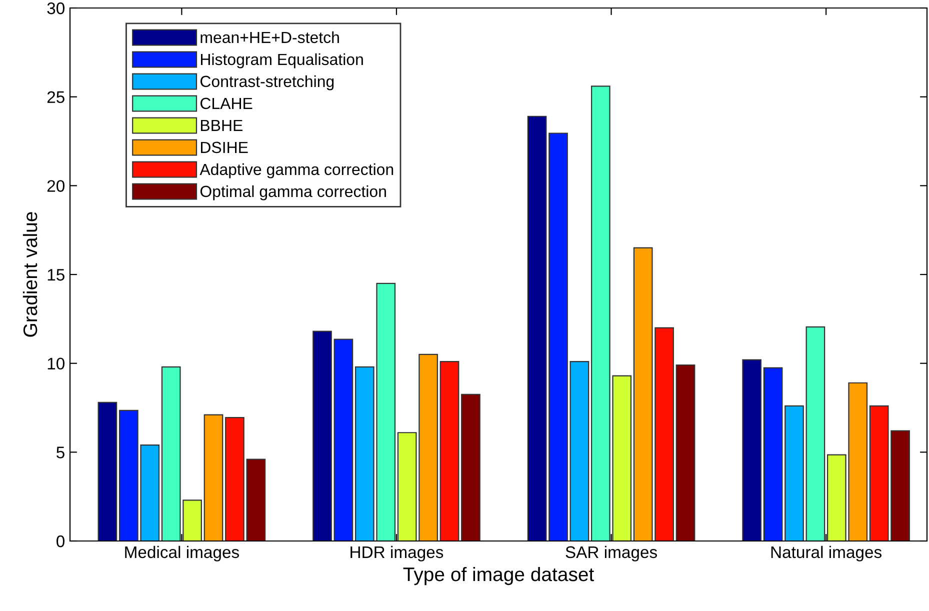  Describe the element at coordinates (55, 97) in the screenshot. I see `y-tick-label: 25` at that location.